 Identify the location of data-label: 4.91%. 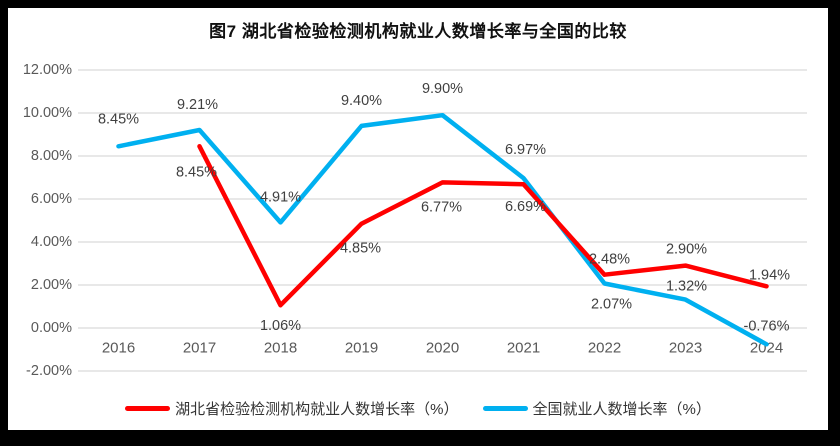
(280, 197).